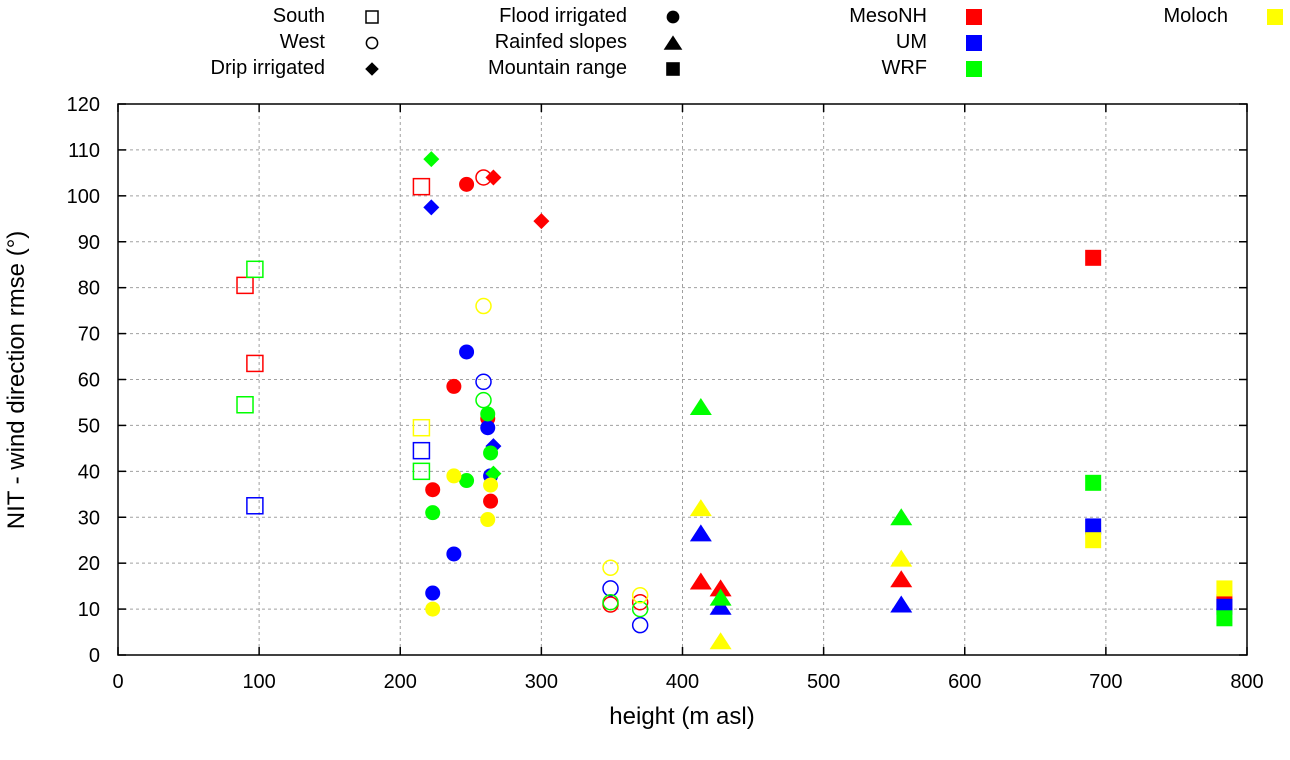 Image resolution: width=1290 pixels, height=760 pixels. Describe the element at coordinates (372, 17) in the screenshot. I see `legend-marker-open-square` at that location.